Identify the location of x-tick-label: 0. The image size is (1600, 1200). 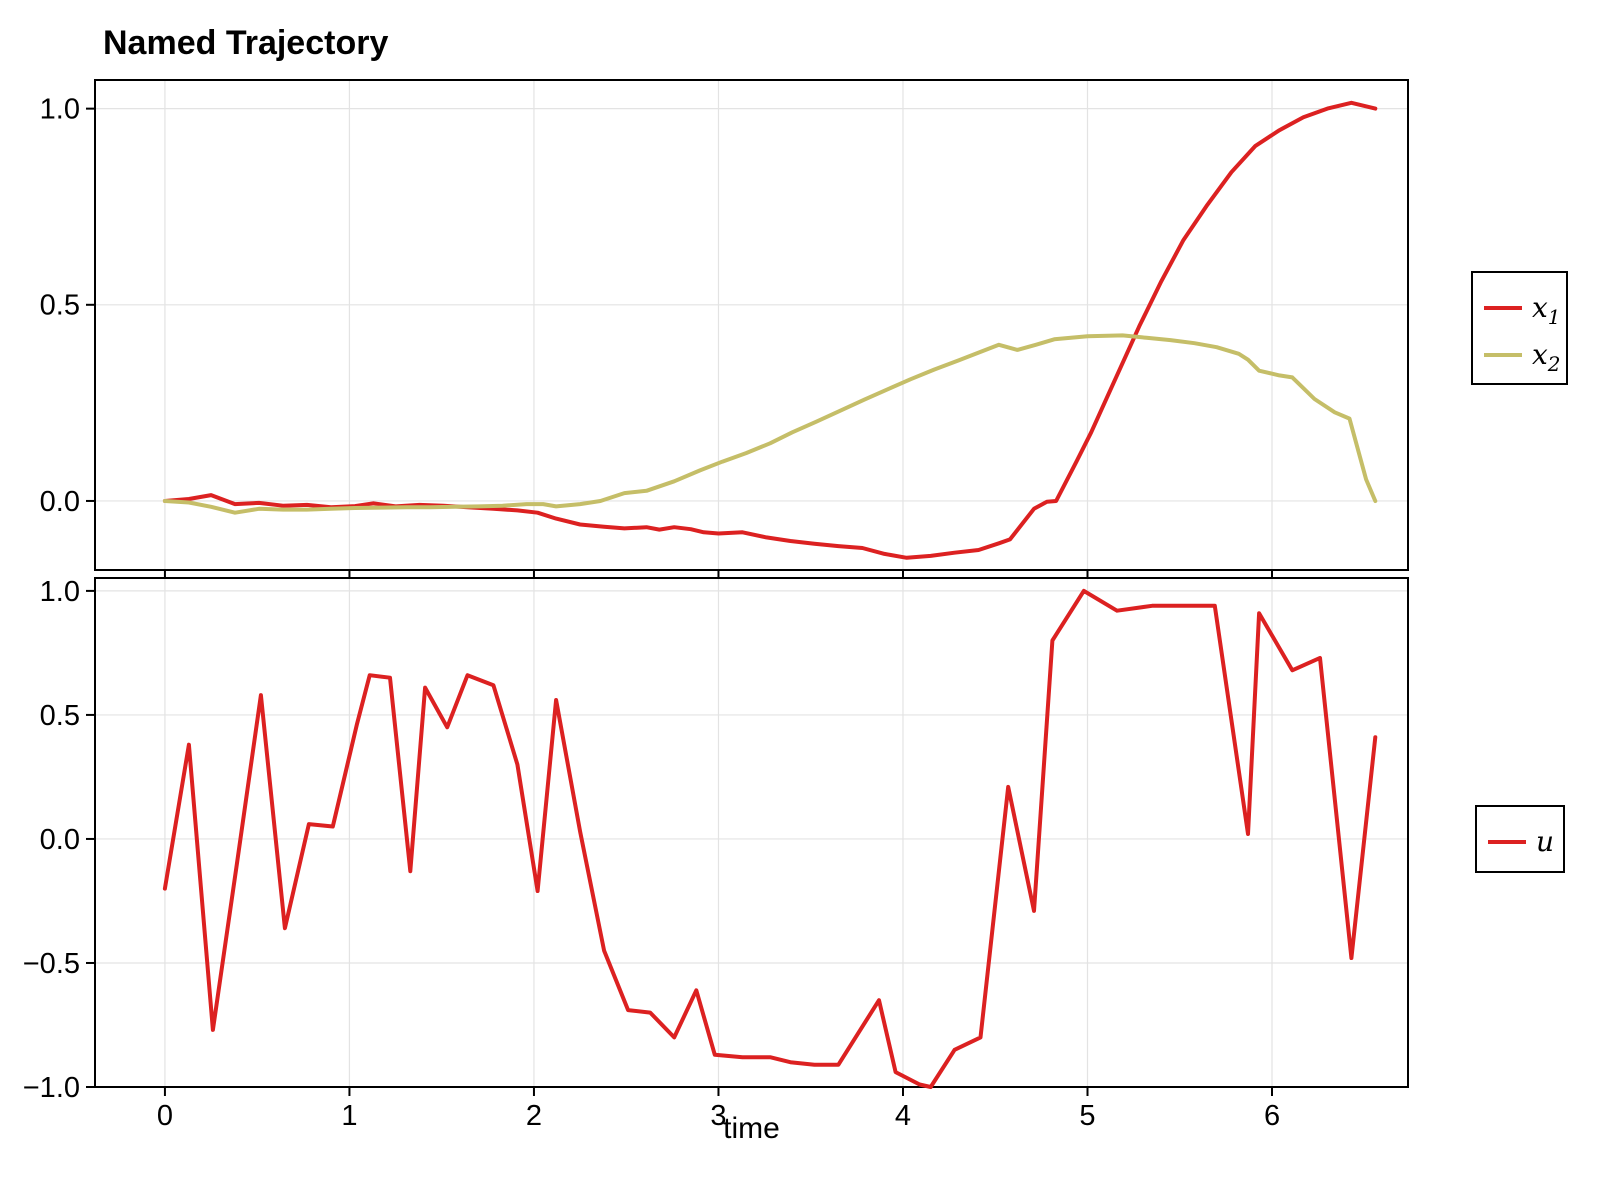
(165, 1116).